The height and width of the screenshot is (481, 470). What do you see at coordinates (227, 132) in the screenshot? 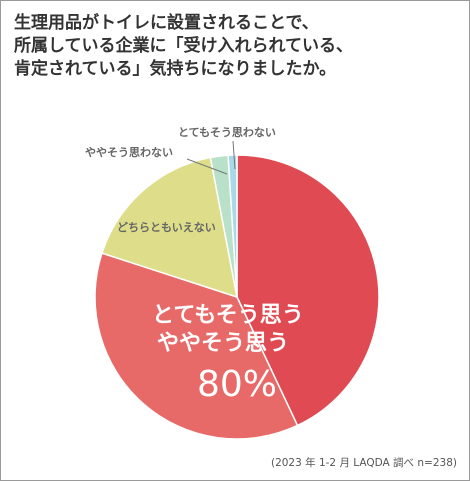
I see `slice-label: とてもそう思わない` at bounding box center [227, 132].